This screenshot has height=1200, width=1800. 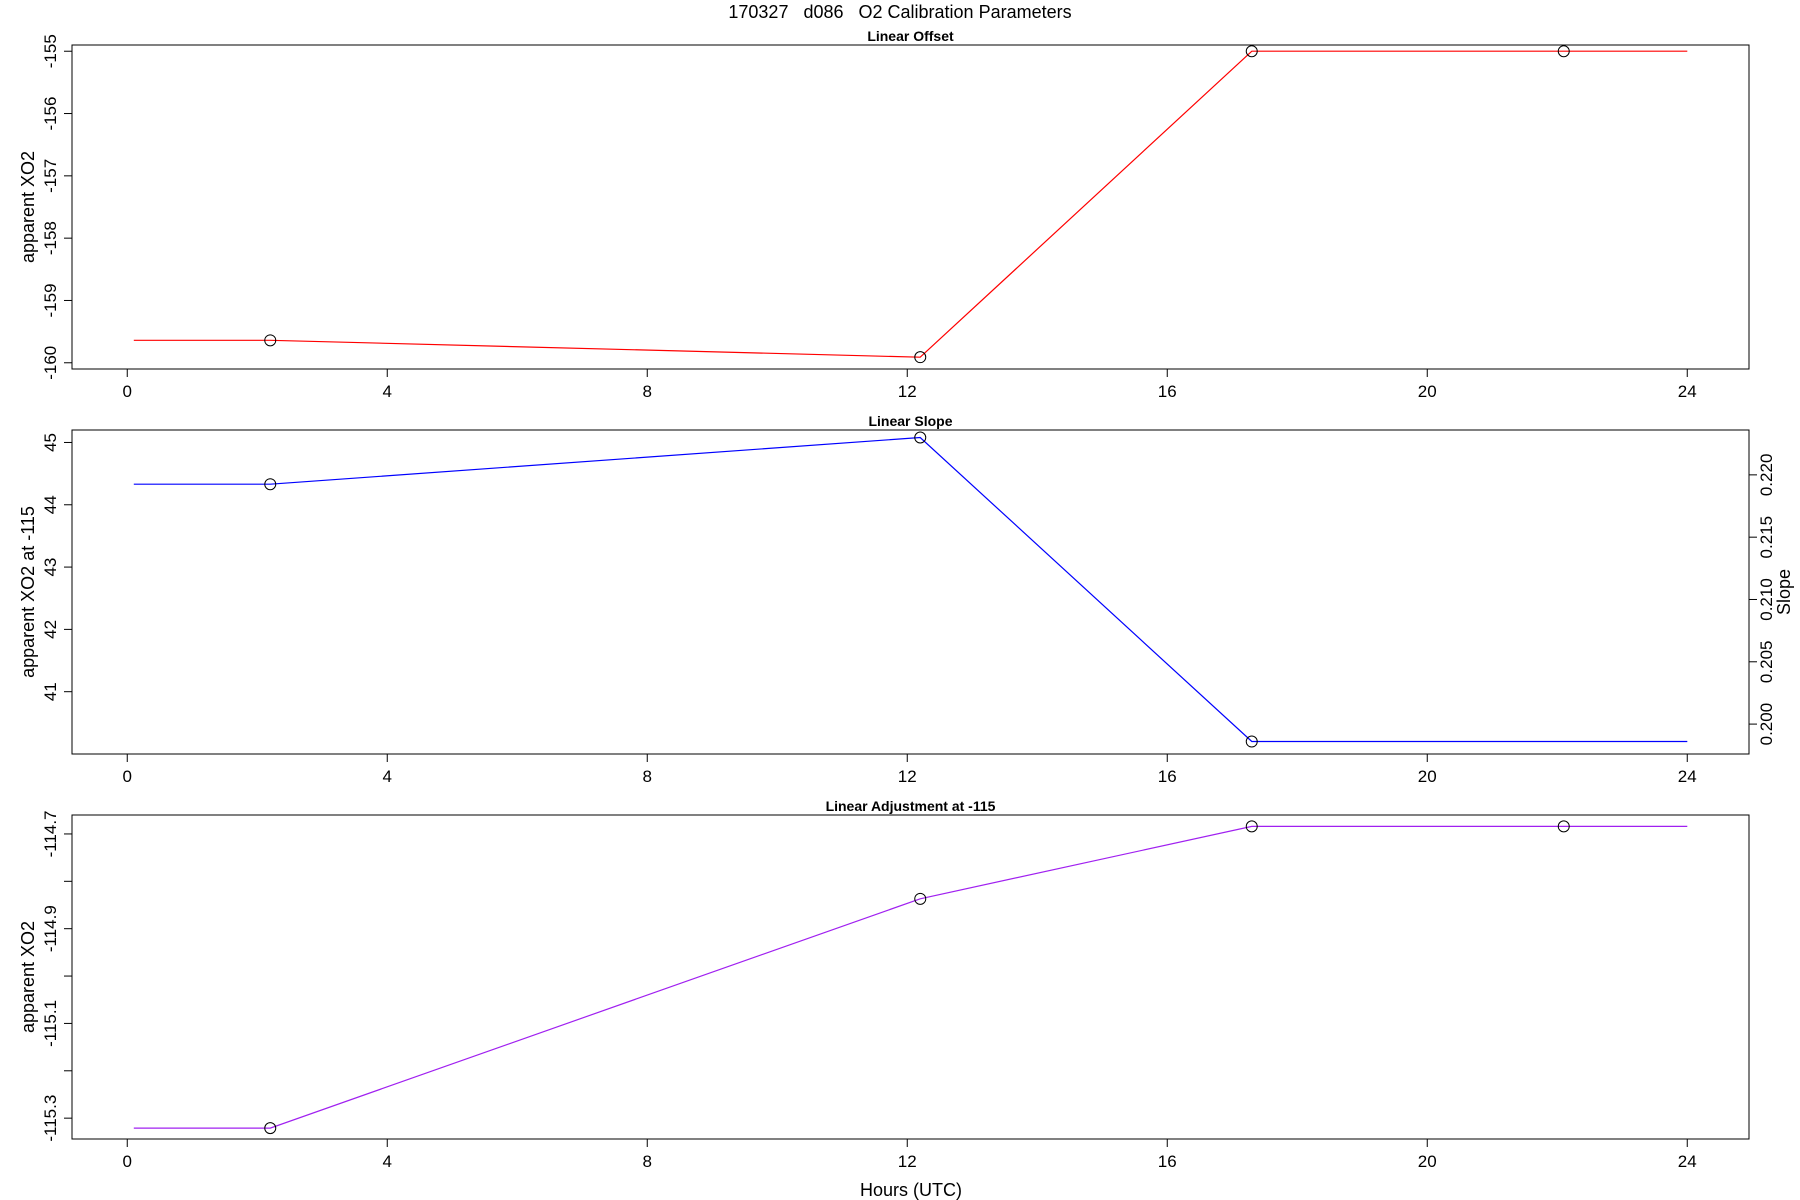 I want to click on panel-2-y-tick-label: 42, so click(x=50, y=629).